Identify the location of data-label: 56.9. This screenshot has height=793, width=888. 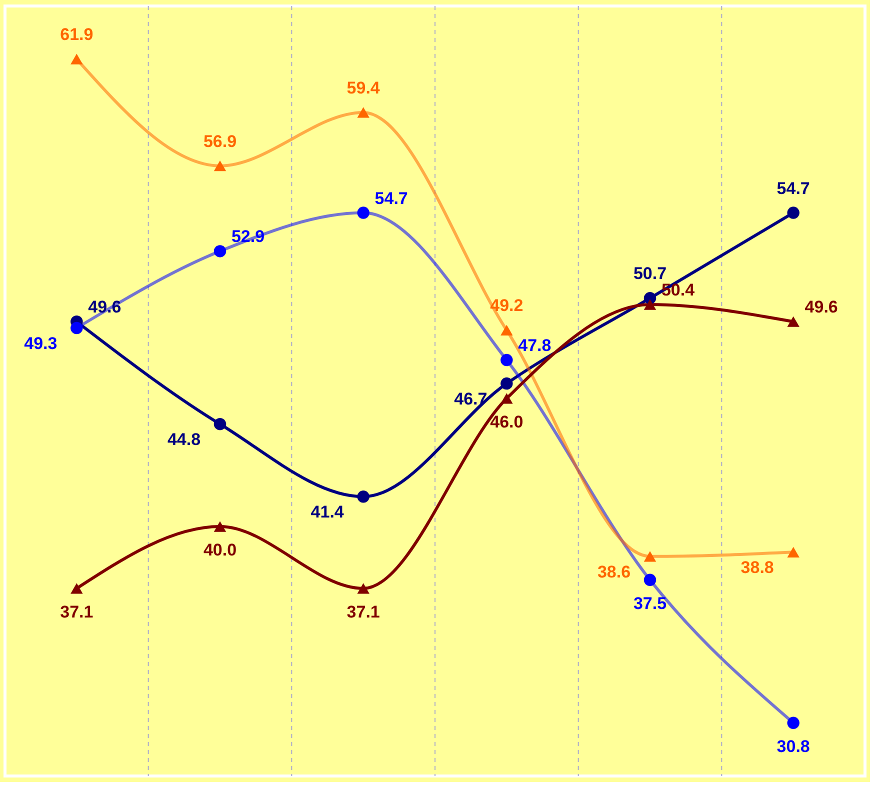
(220, 141).